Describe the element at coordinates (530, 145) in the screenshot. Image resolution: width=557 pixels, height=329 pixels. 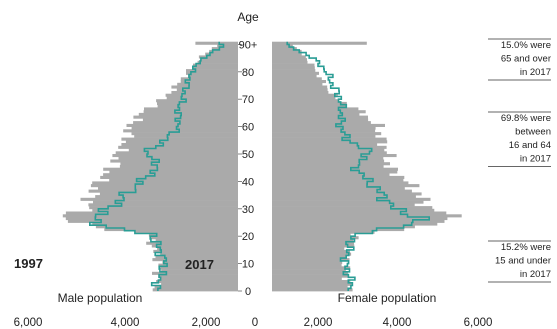
I see `annotation-1-line-2: 16 and 64` at that location.